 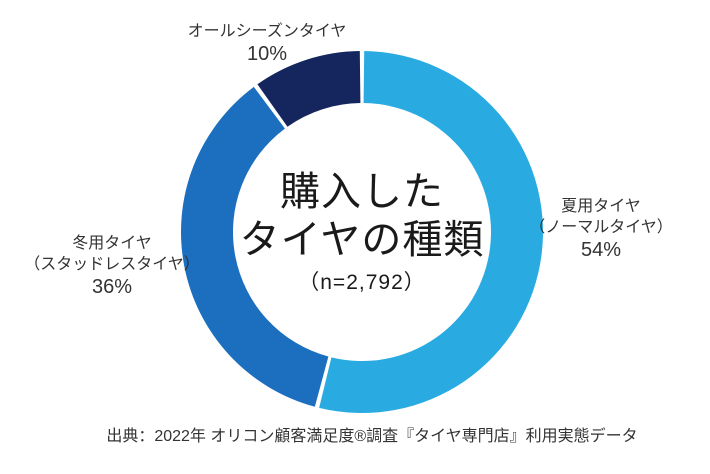 What do you see at coordinates (267, 54) in the screenshot?
I see `slice-percent-label: 10%` at bounding box center [267, 54].